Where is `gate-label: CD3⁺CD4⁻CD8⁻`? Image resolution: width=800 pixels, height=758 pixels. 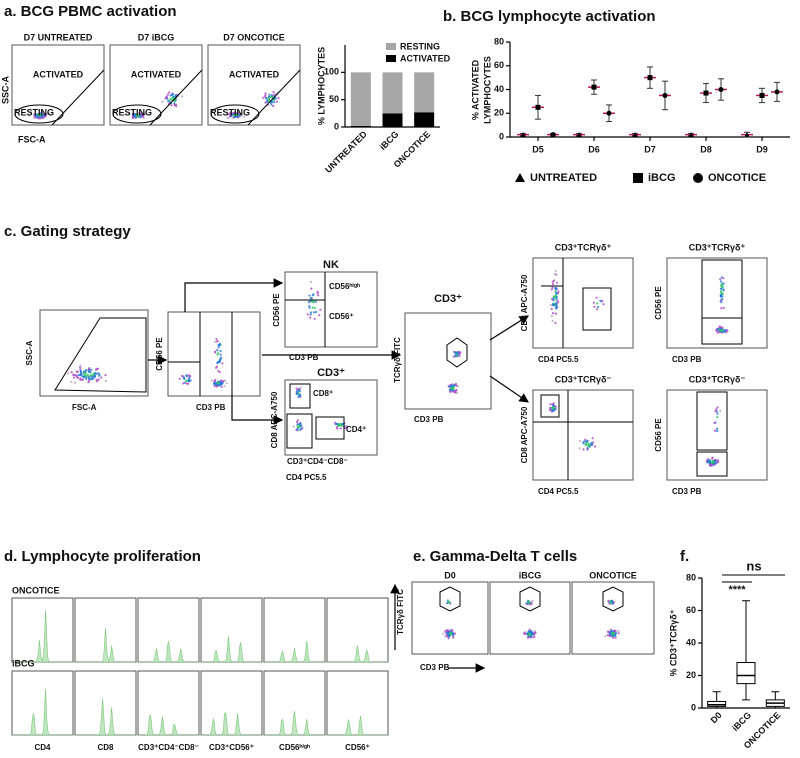
gate-label: CD3⁺CD4⁻CD8⁻ is located at coordinates (317, 461).